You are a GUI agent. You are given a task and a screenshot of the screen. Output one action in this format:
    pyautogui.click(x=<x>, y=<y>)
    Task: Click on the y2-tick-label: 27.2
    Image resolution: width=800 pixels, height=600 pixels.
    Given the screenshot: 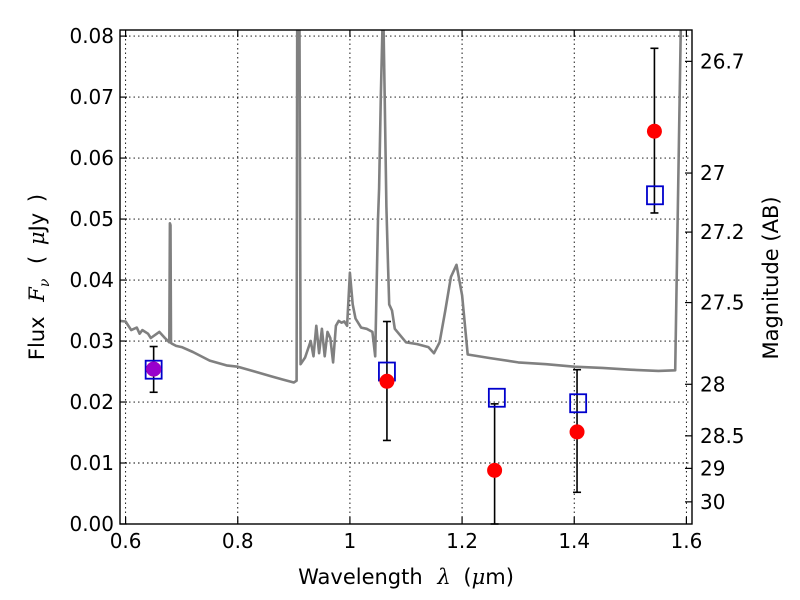 What is the action you would take?
    pyautogui.click(x=722, y=232)
    